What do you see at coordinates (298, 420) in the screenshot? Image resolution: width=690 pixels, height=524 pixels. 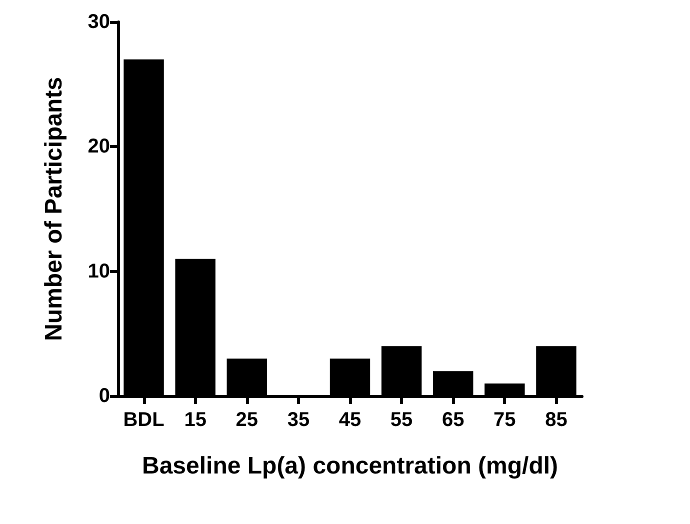 I see `x-tick-label: 35` at bounding box center [298, 420].